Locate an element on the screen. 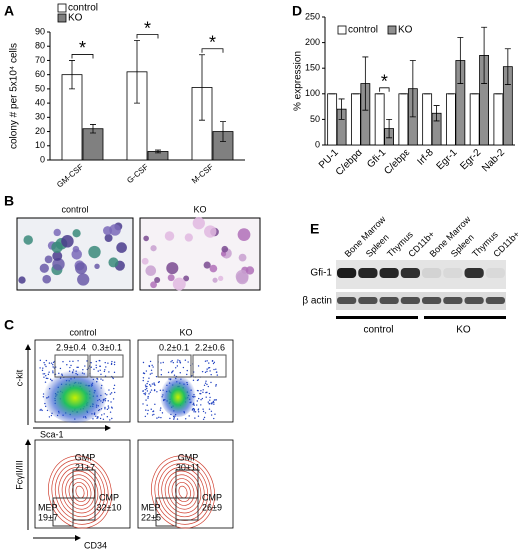 This screenshot has width=520, height=555. legend-label: KO is located at coordinates (75, 18).